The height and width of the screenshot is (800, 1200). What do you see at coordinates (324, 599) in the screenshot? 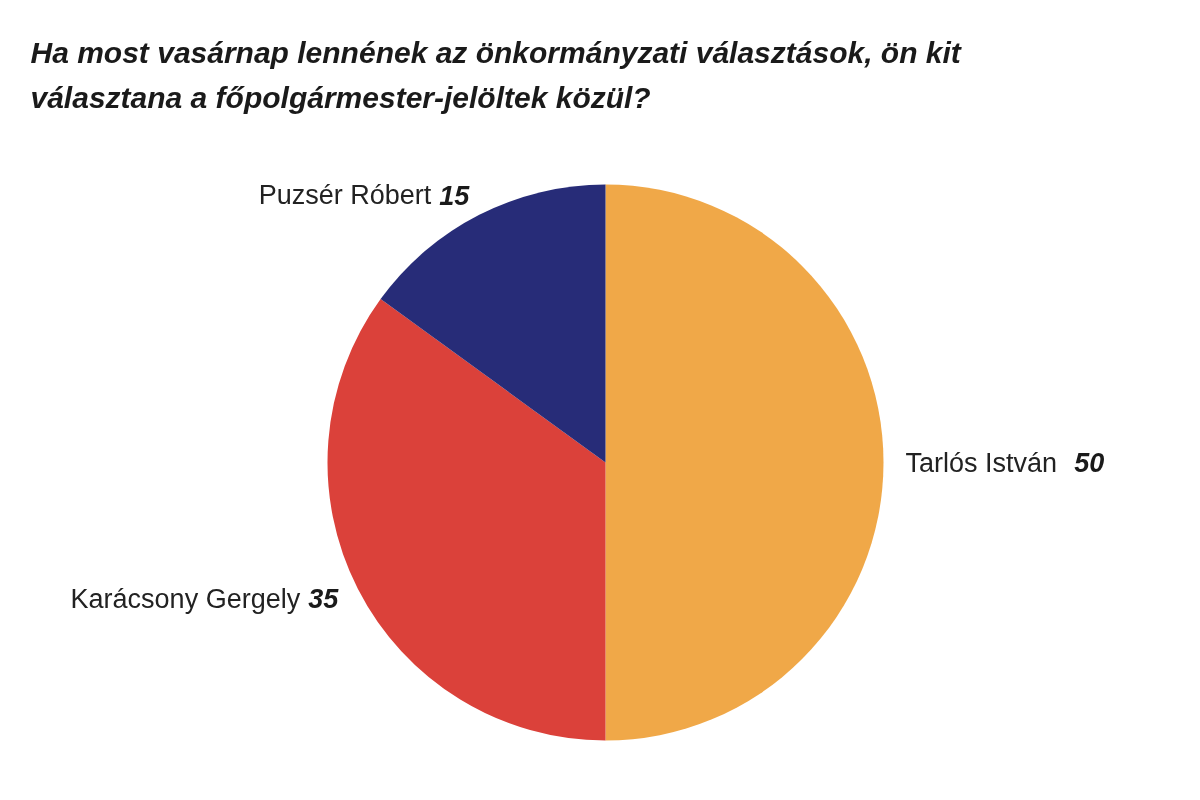
I see `data-label: 35` at bounding box center [324, 599].